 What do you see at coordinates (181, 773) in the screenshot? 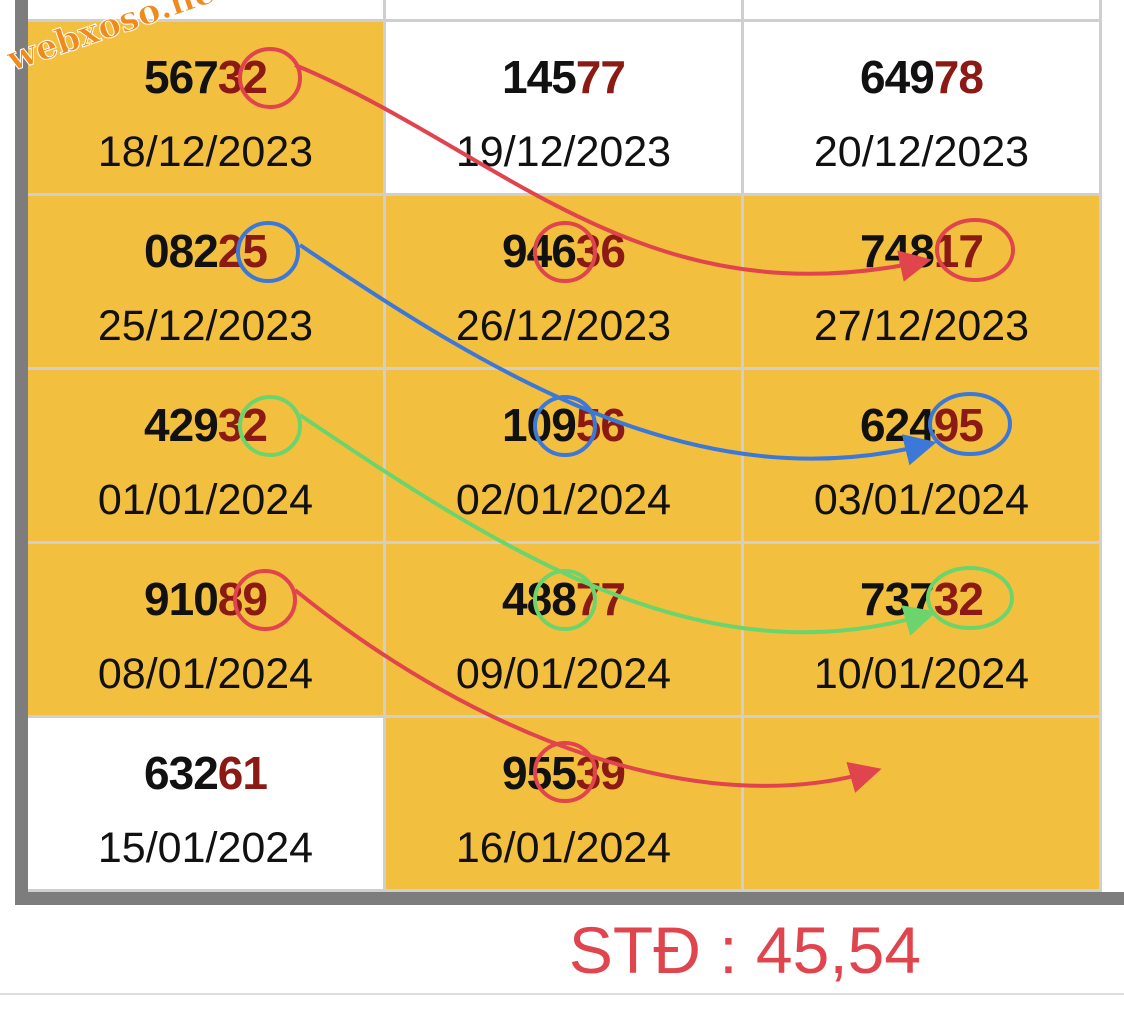
I see `number-head: 632` at bounding box center [181, 773].